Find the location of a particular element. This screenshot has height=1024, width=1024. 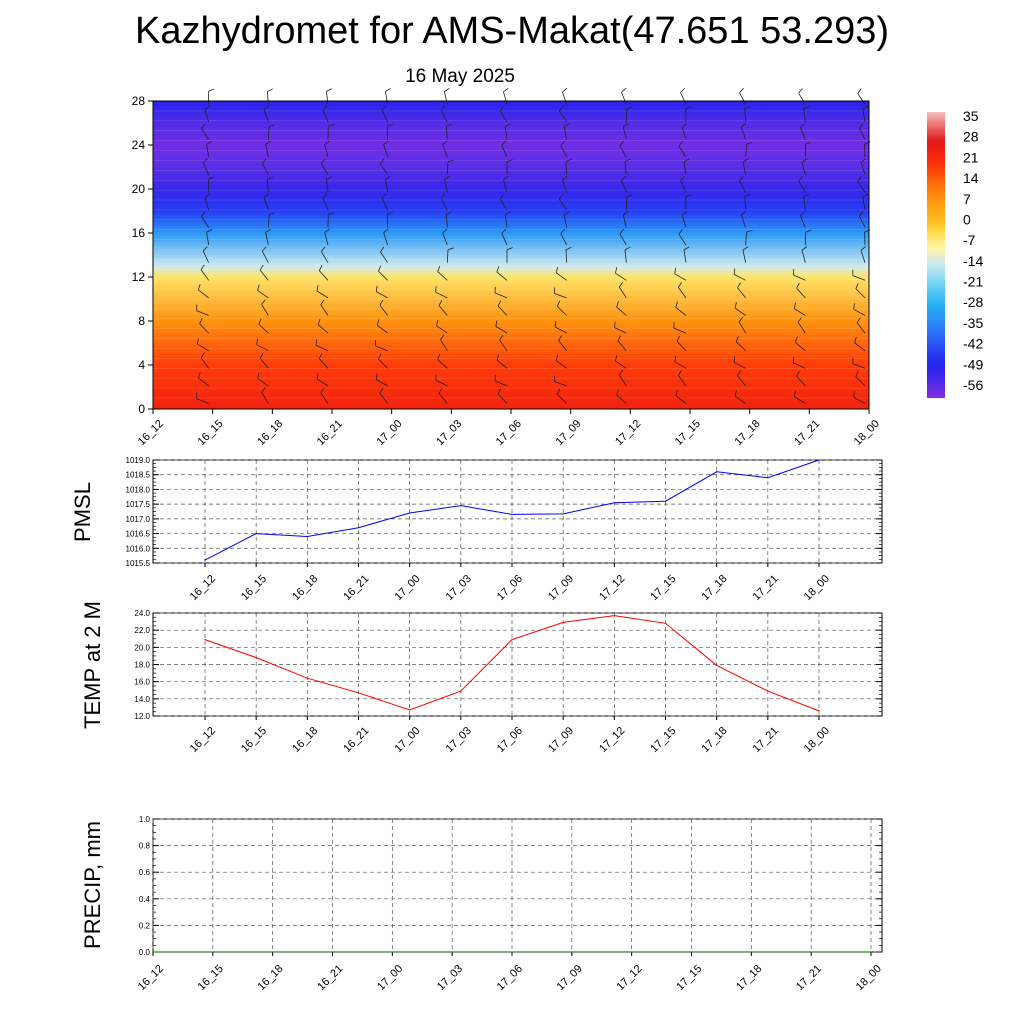

y-tick-label: 0 is located at coordinates (141, 409).